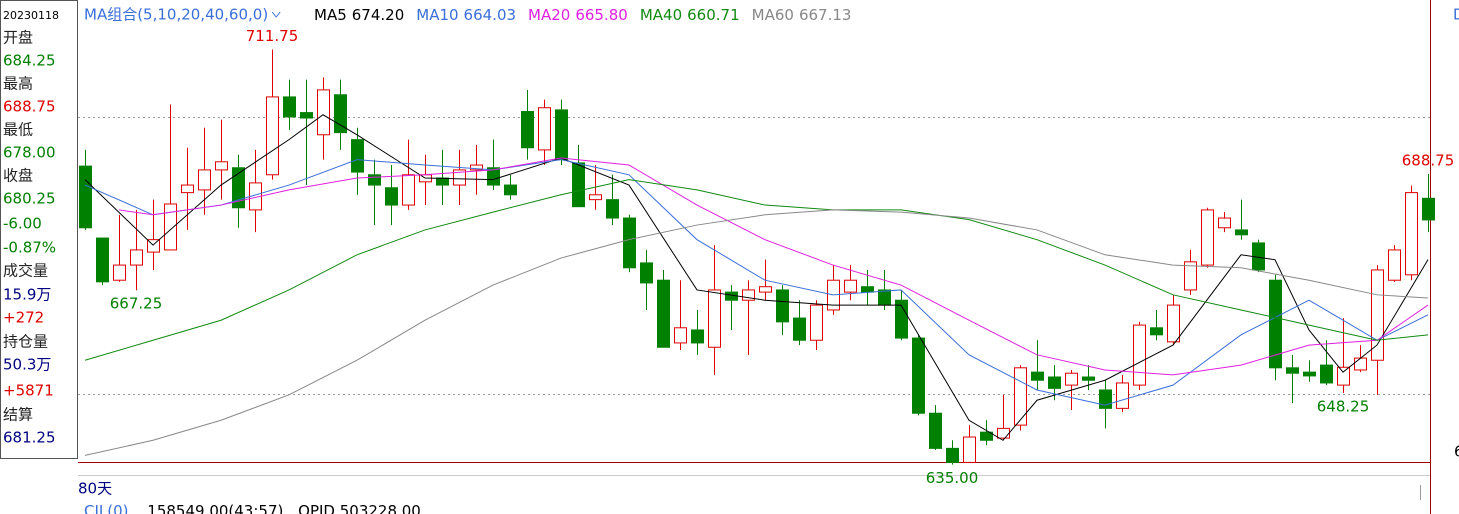 The image size is (1459, 514). I want to click on extreme-label: 648.25, so click(1343, 406).